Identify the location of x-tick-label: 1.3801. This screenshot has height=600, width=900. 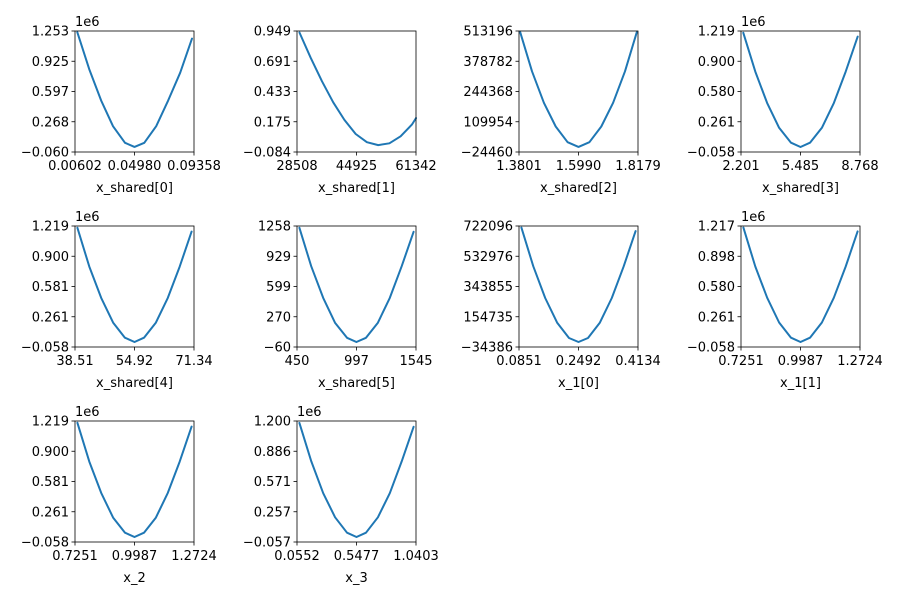
(519, 166).